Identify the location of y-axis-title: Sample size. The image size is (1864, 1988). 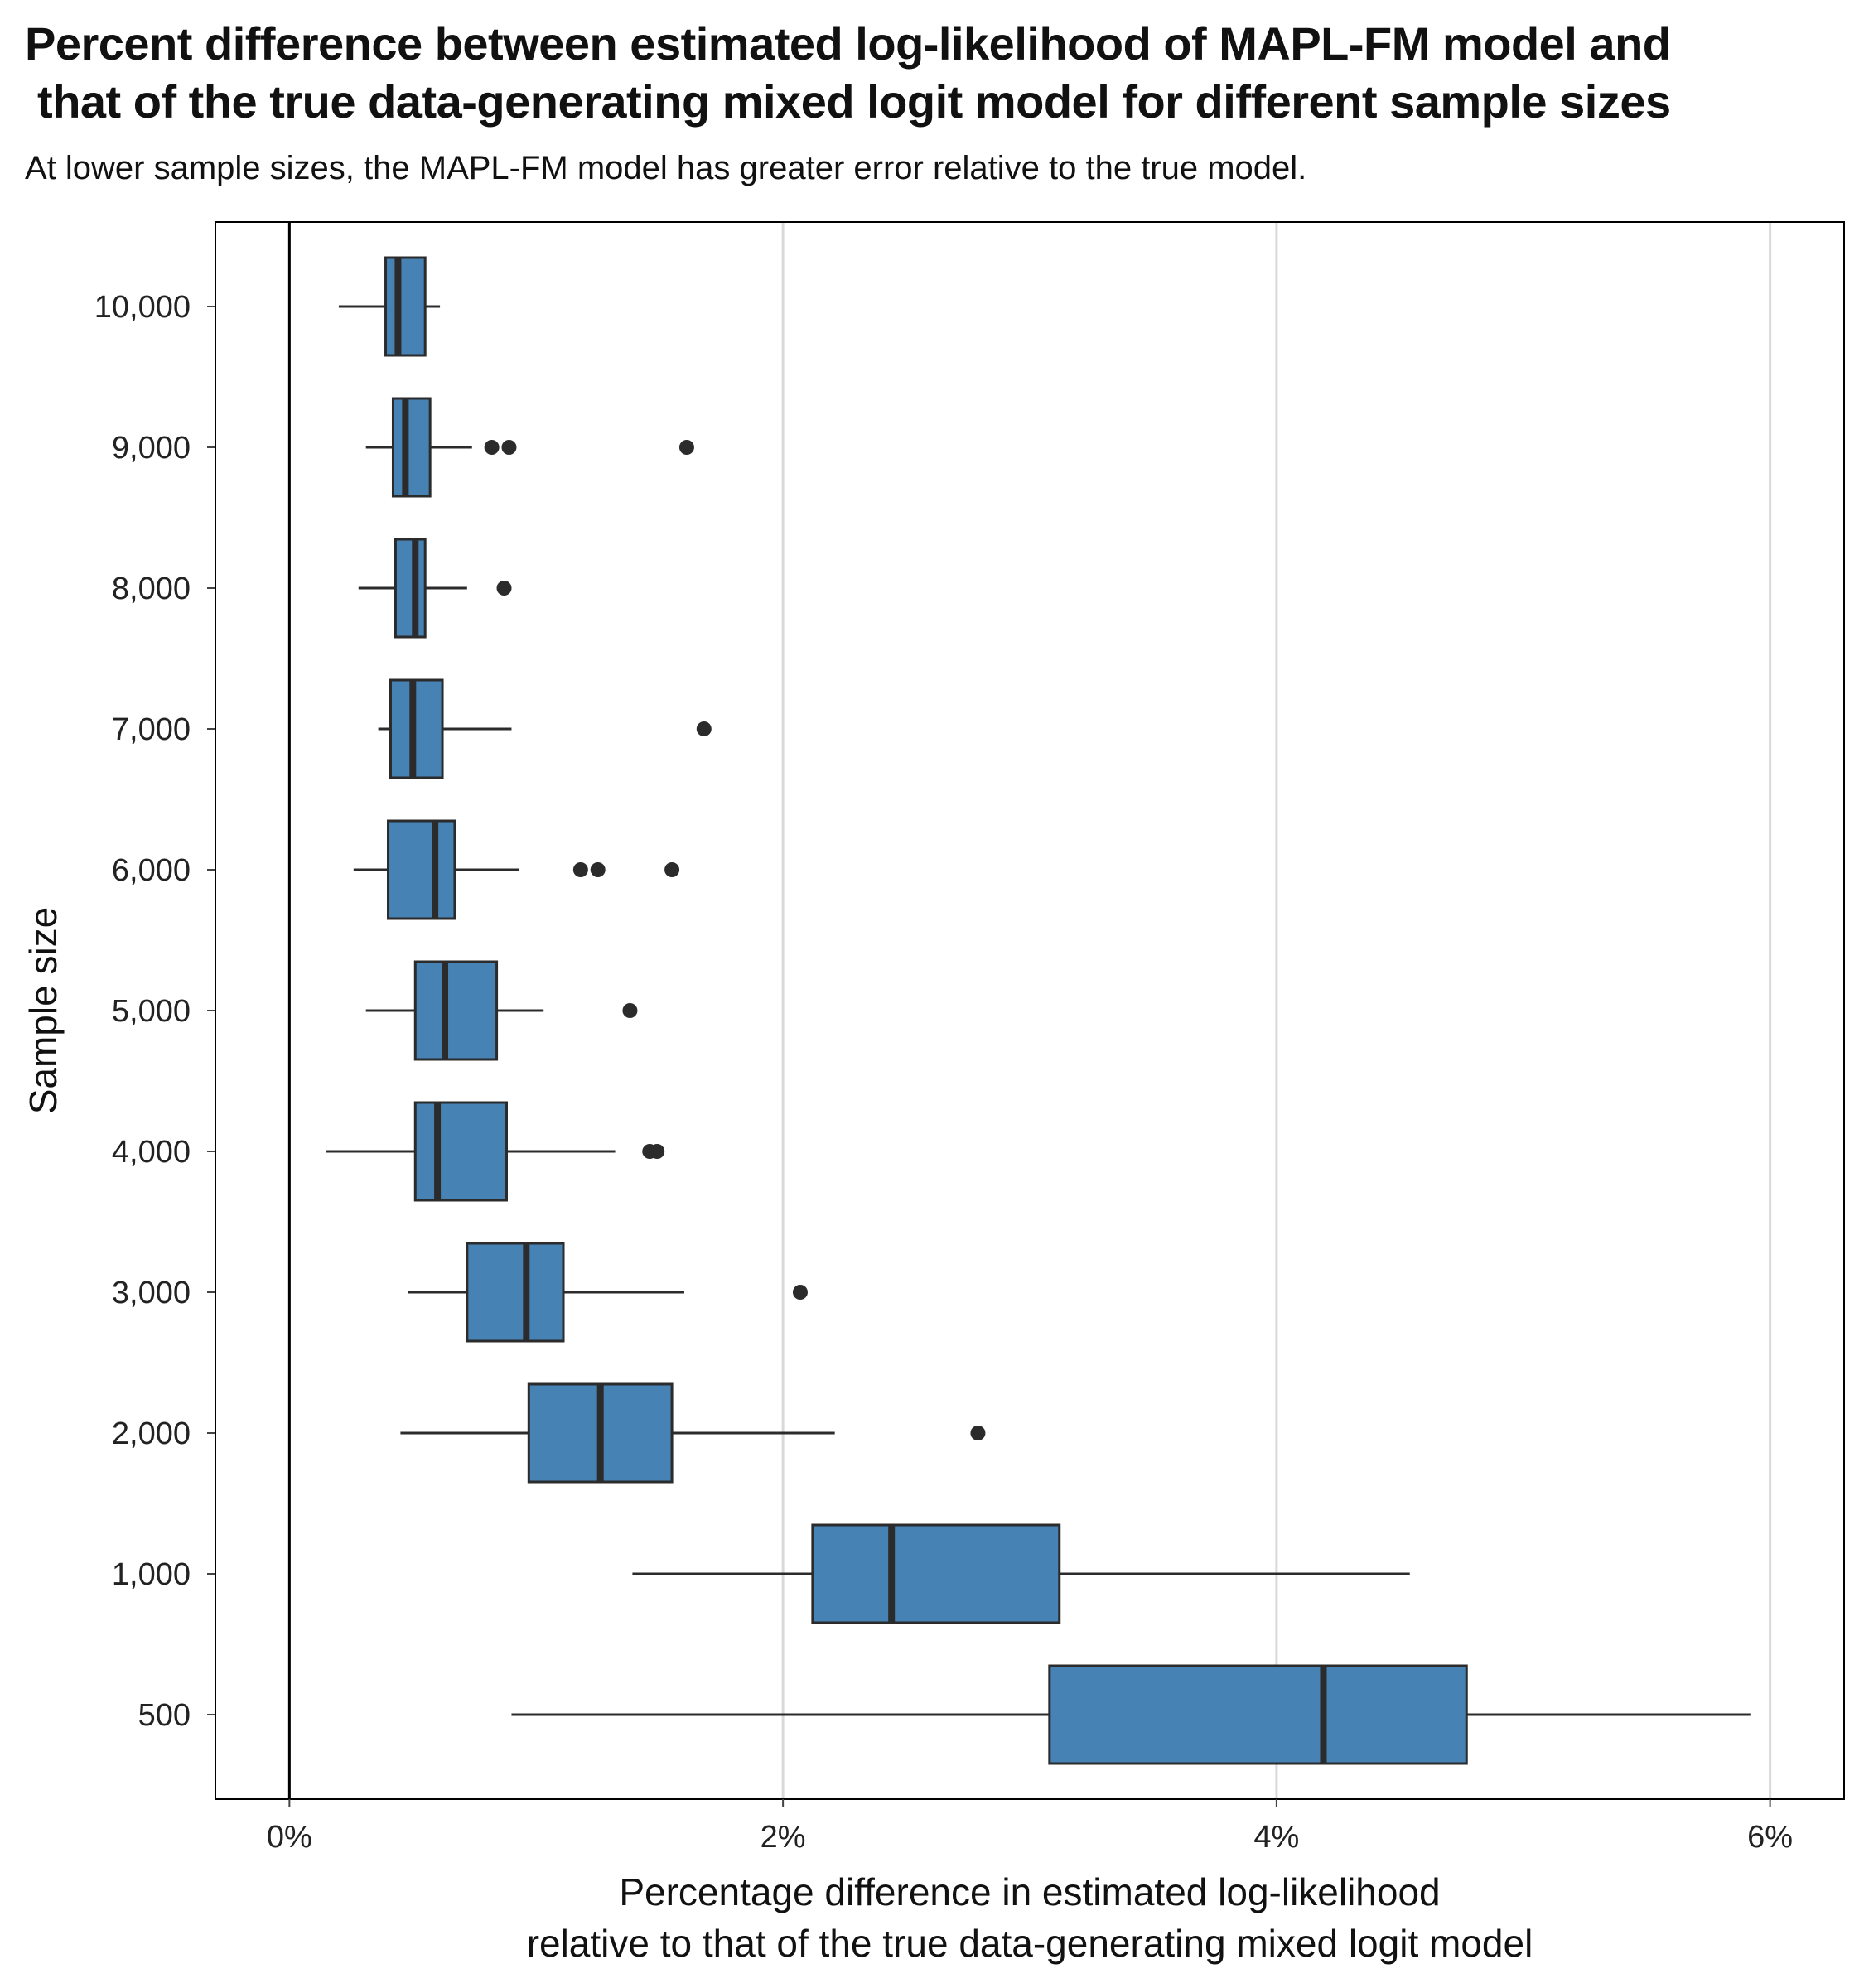
(43, 1011).